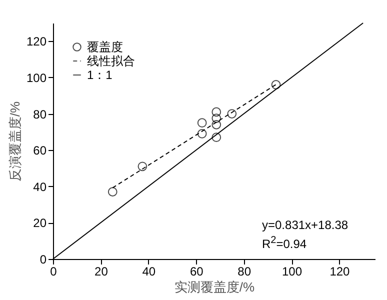  What do you see at coordinates (43, 259) in the screenshot?
I see `y-tick-label: 0` at bounding box center [43, 259].